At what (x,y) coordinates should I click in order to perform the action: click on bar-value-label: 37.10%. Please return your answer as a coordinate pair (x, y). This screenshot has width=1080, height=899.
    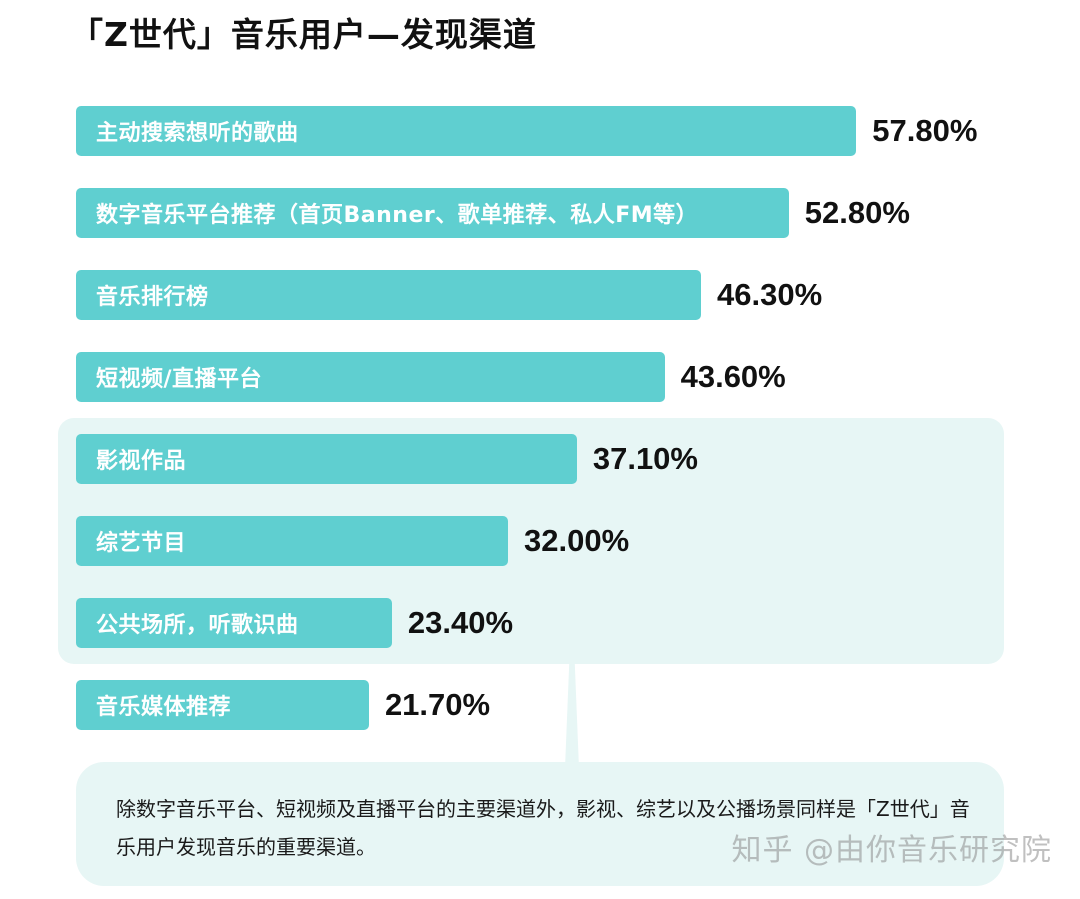
    Looking at the image, I should click on (645, 458).